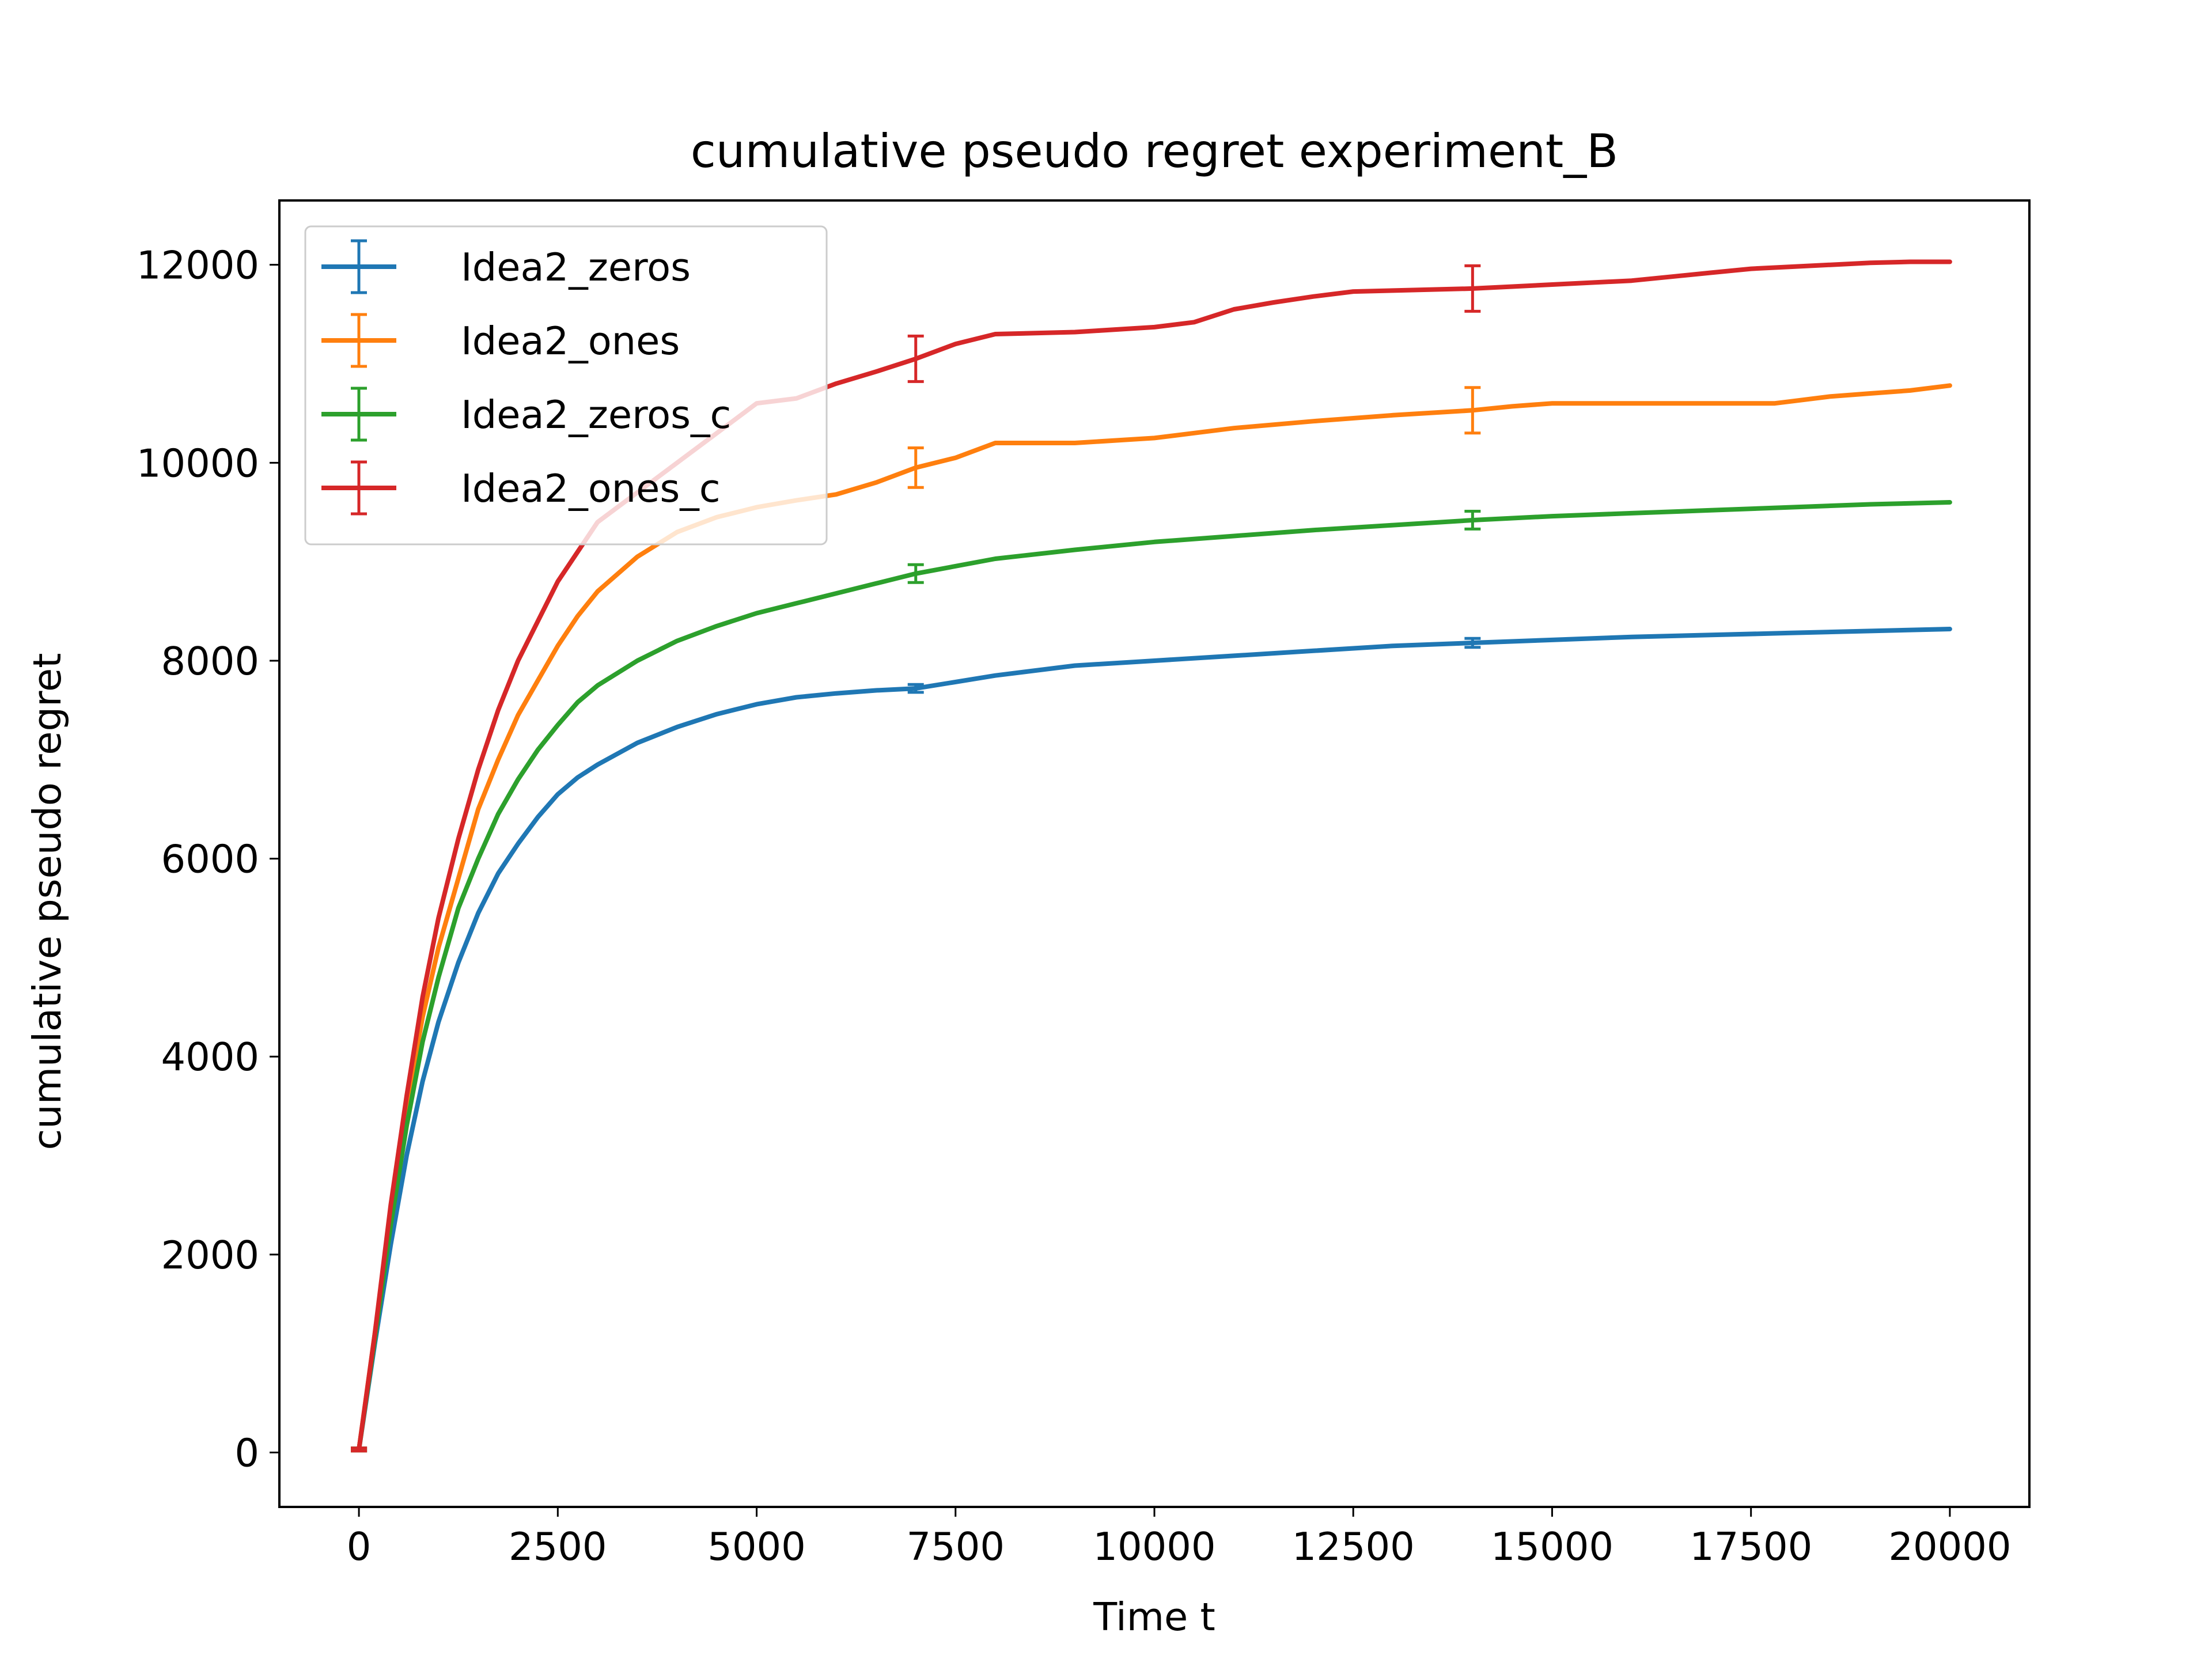  Describe the element at coordinates (756, 1546) in the screenshot. I see `x-tick-label: 5000` at that location.